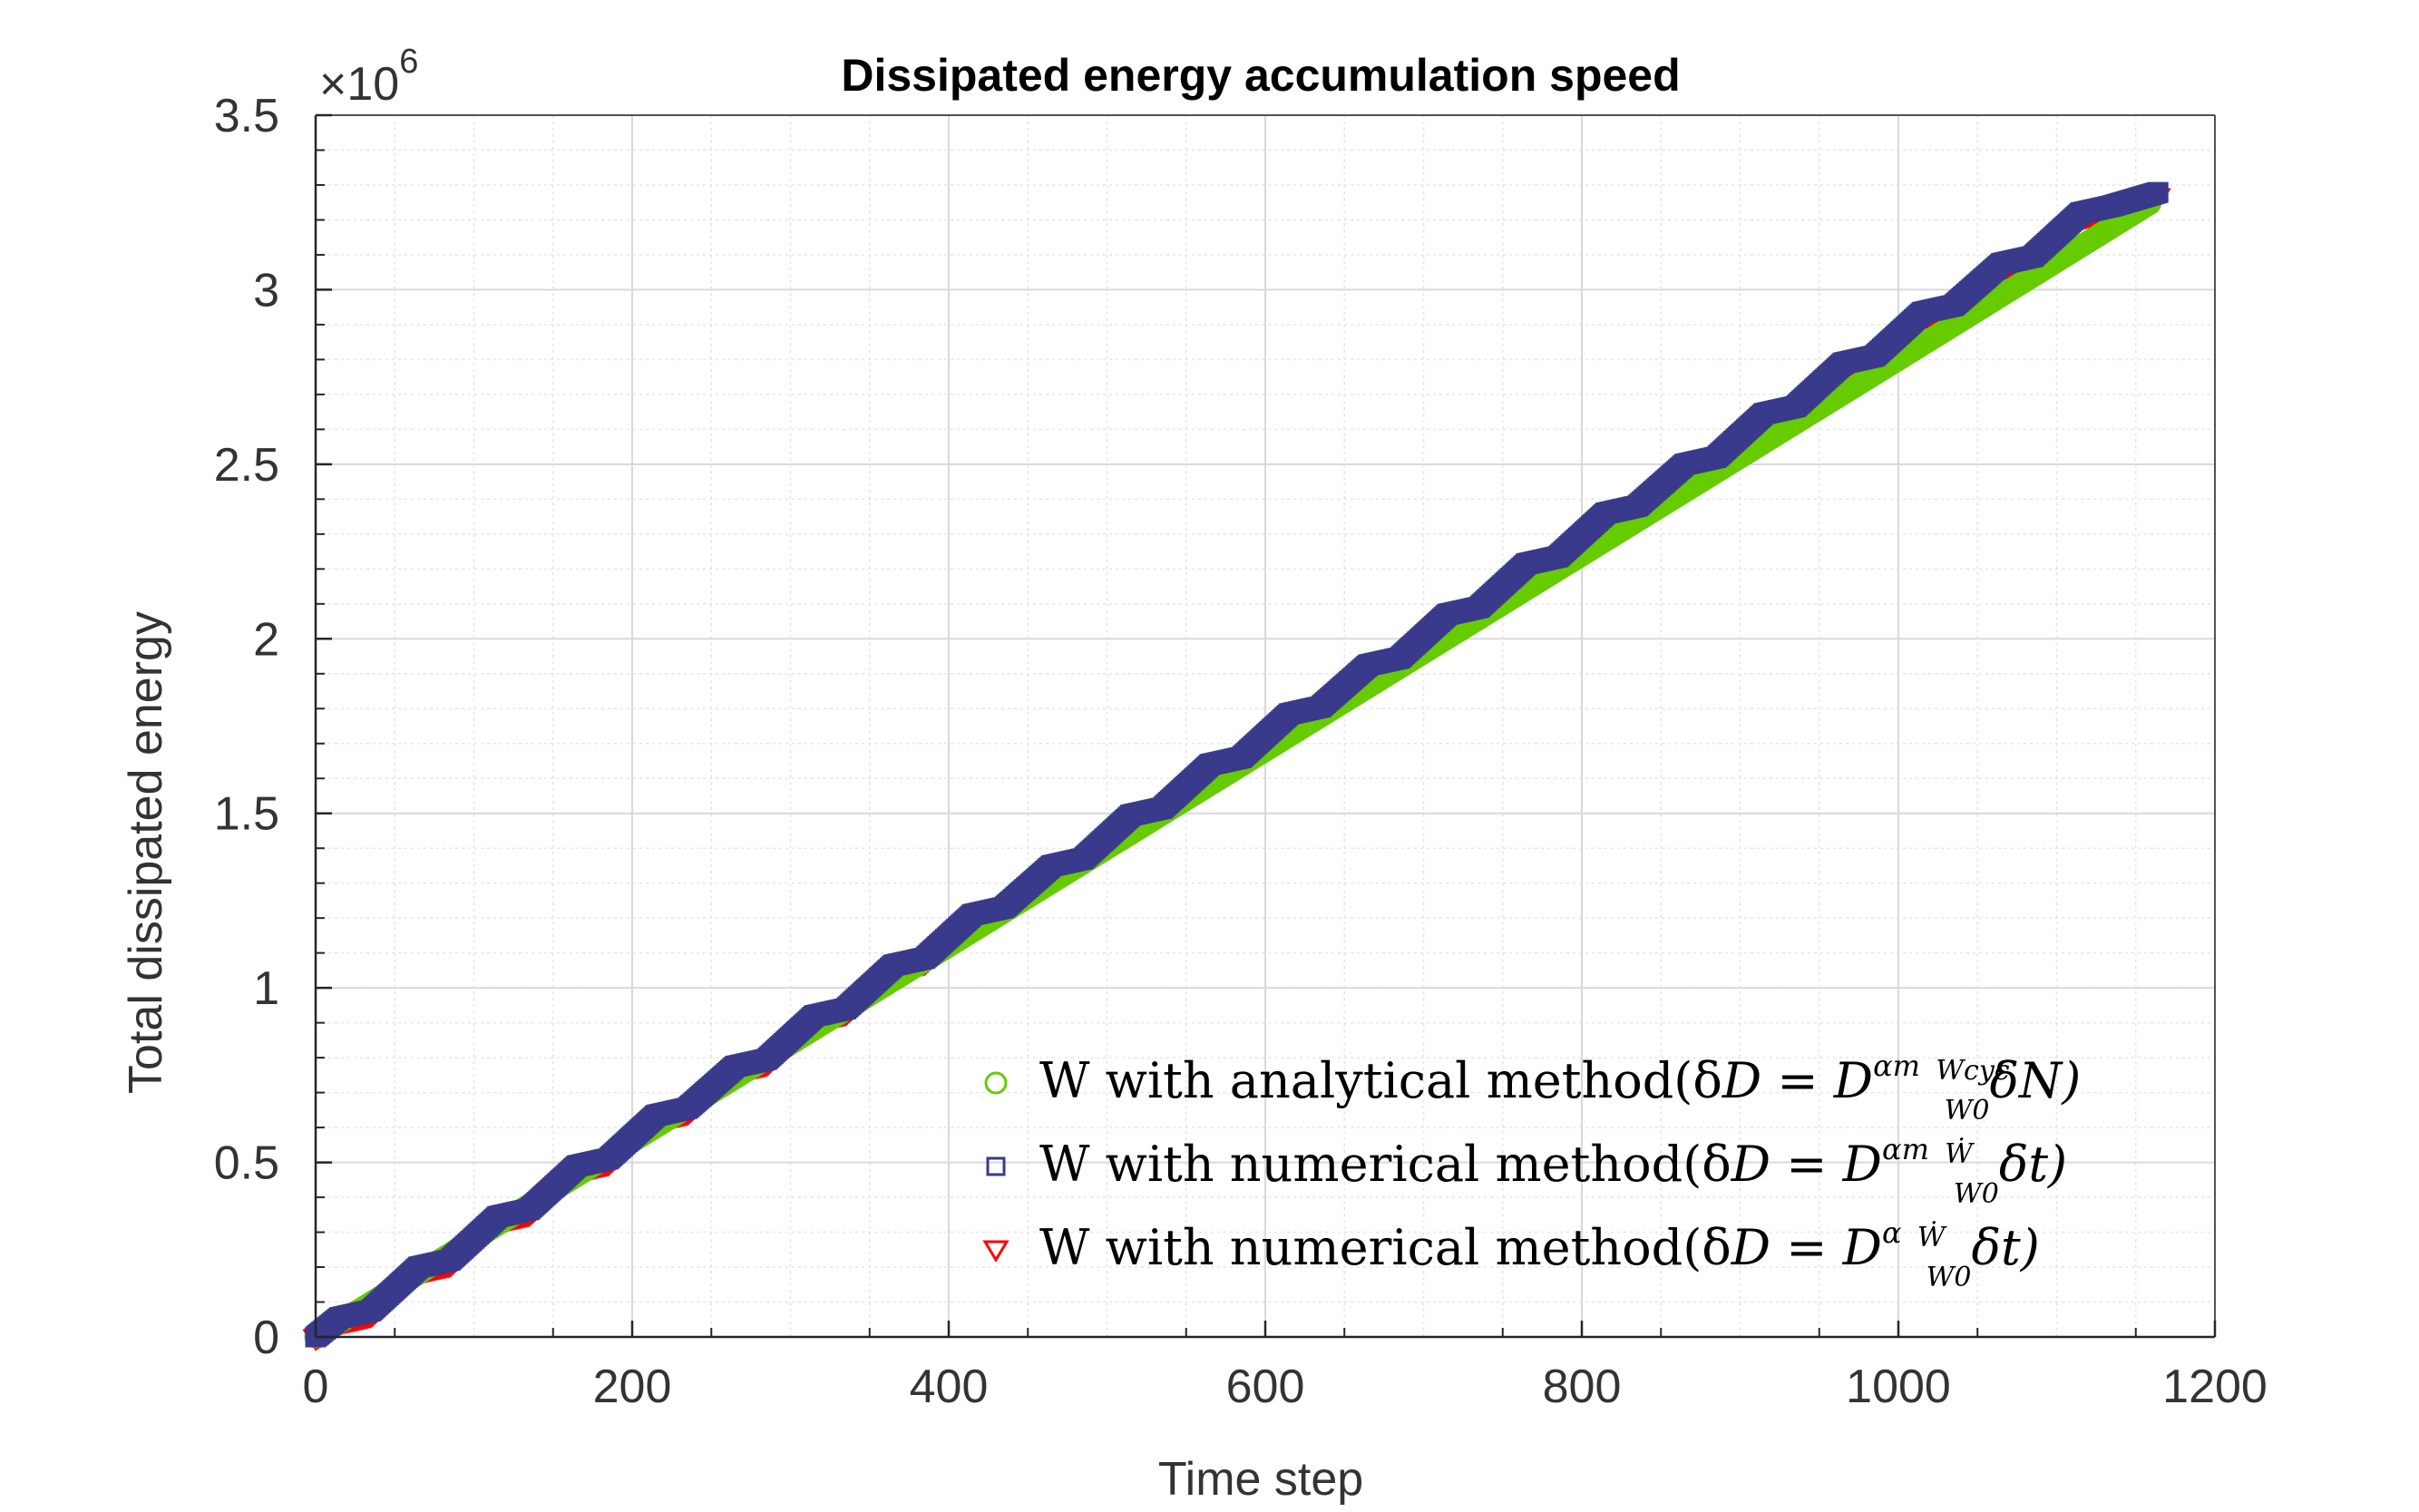 This screenshot has width=2419, height=1512. What do you see at coordinates (1540, 1254) in the screenshot?
I see `legend-entry-3: W with numerical method(δD = Dα Ẇ W0δt)` at bounding box center [1540, 1254].